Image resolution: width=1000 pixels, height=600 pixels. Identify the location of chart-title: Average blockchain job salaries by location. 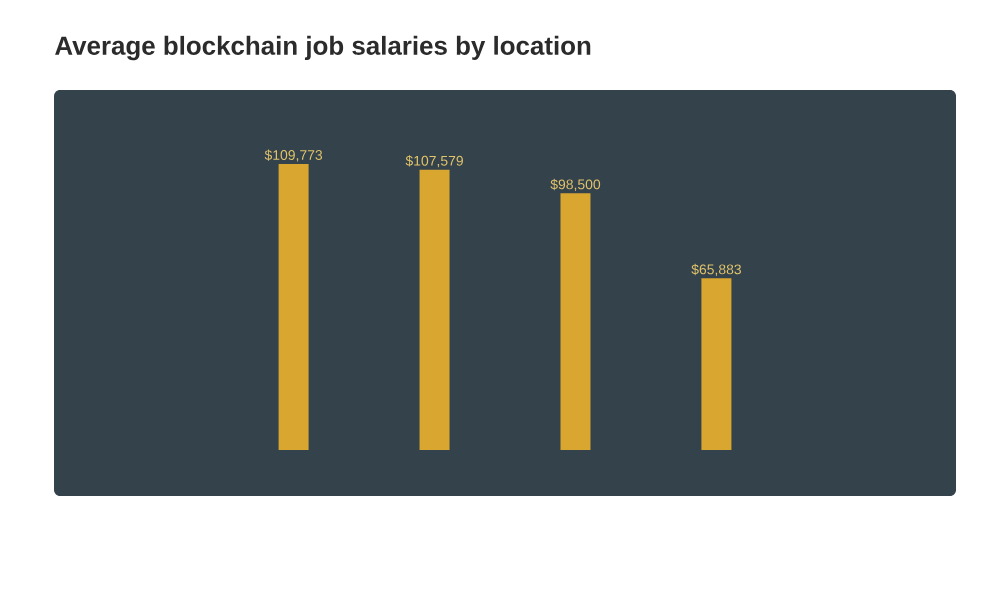
(323, 48).